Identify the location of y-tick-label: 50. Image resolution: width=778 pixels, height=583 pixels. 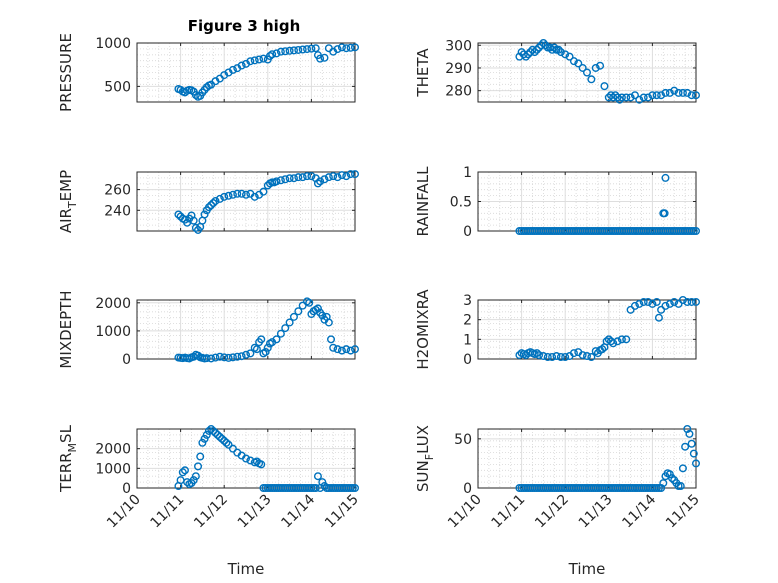
(463, 440).